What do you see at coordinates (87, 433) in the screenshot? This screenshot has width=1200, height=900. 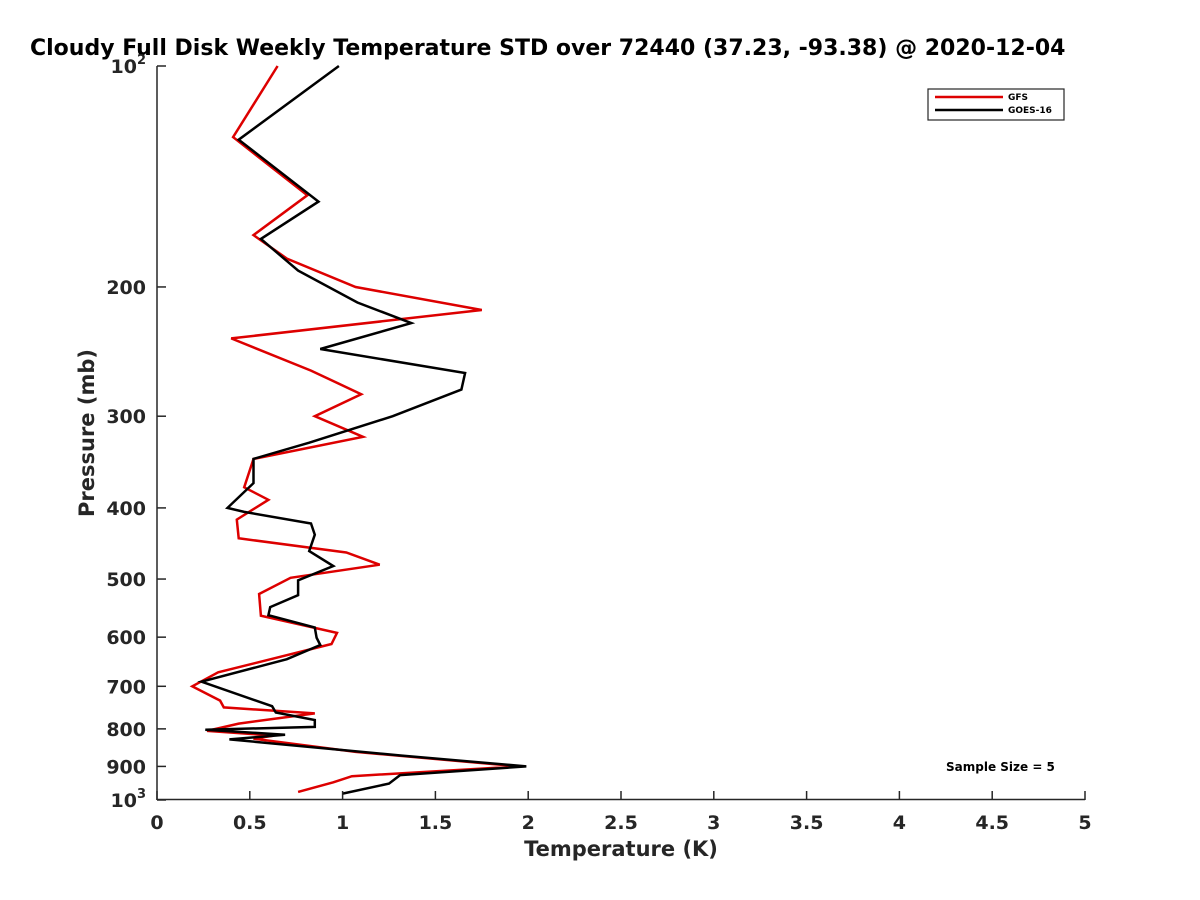 I see `y-axis-label: Pressure (mb)` at bounding box center [87, 433].